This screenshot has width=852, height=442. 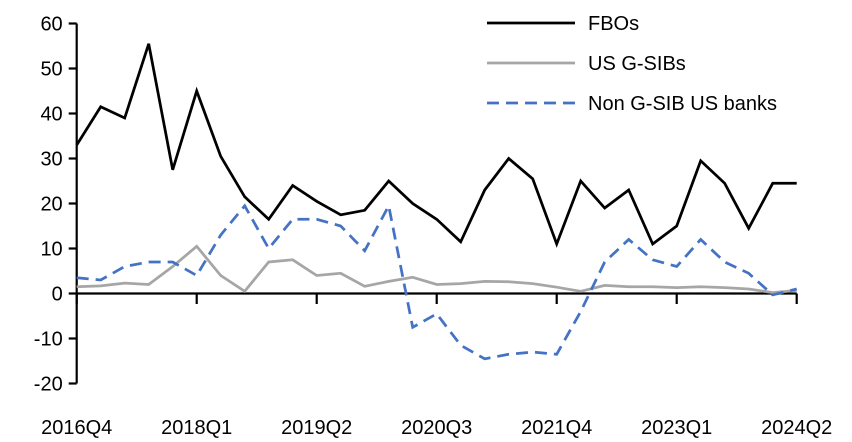 I want to click on legend-label: Non G-SIB US banks, so click(x=682, y=104).